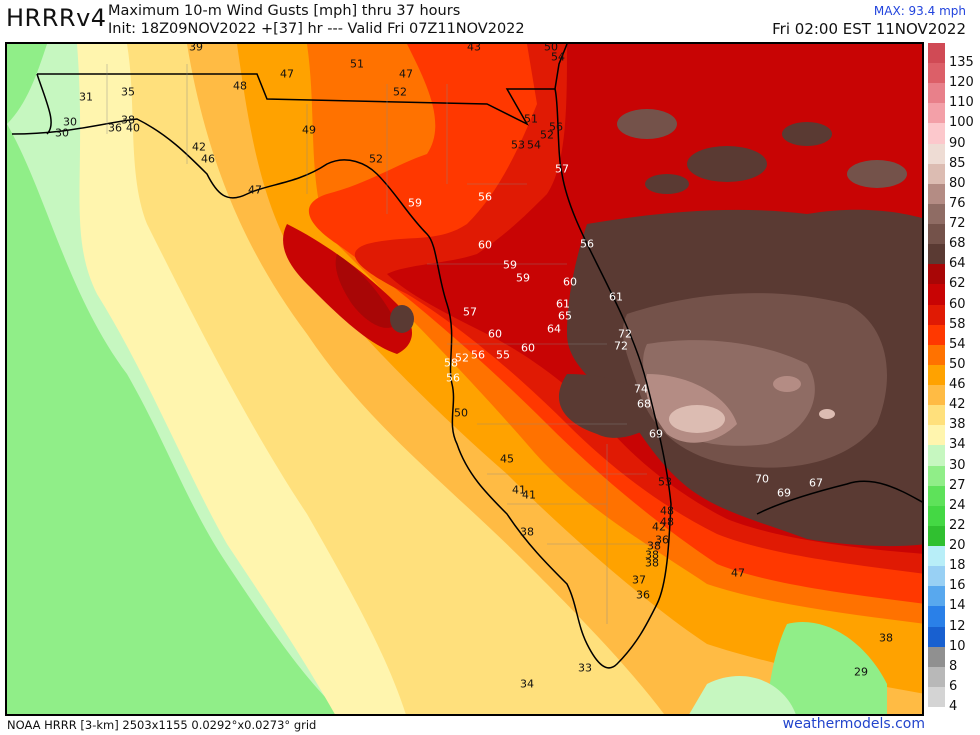 The image size is (980, 735). I want to click on legend-label: 18, so click(957, 566).